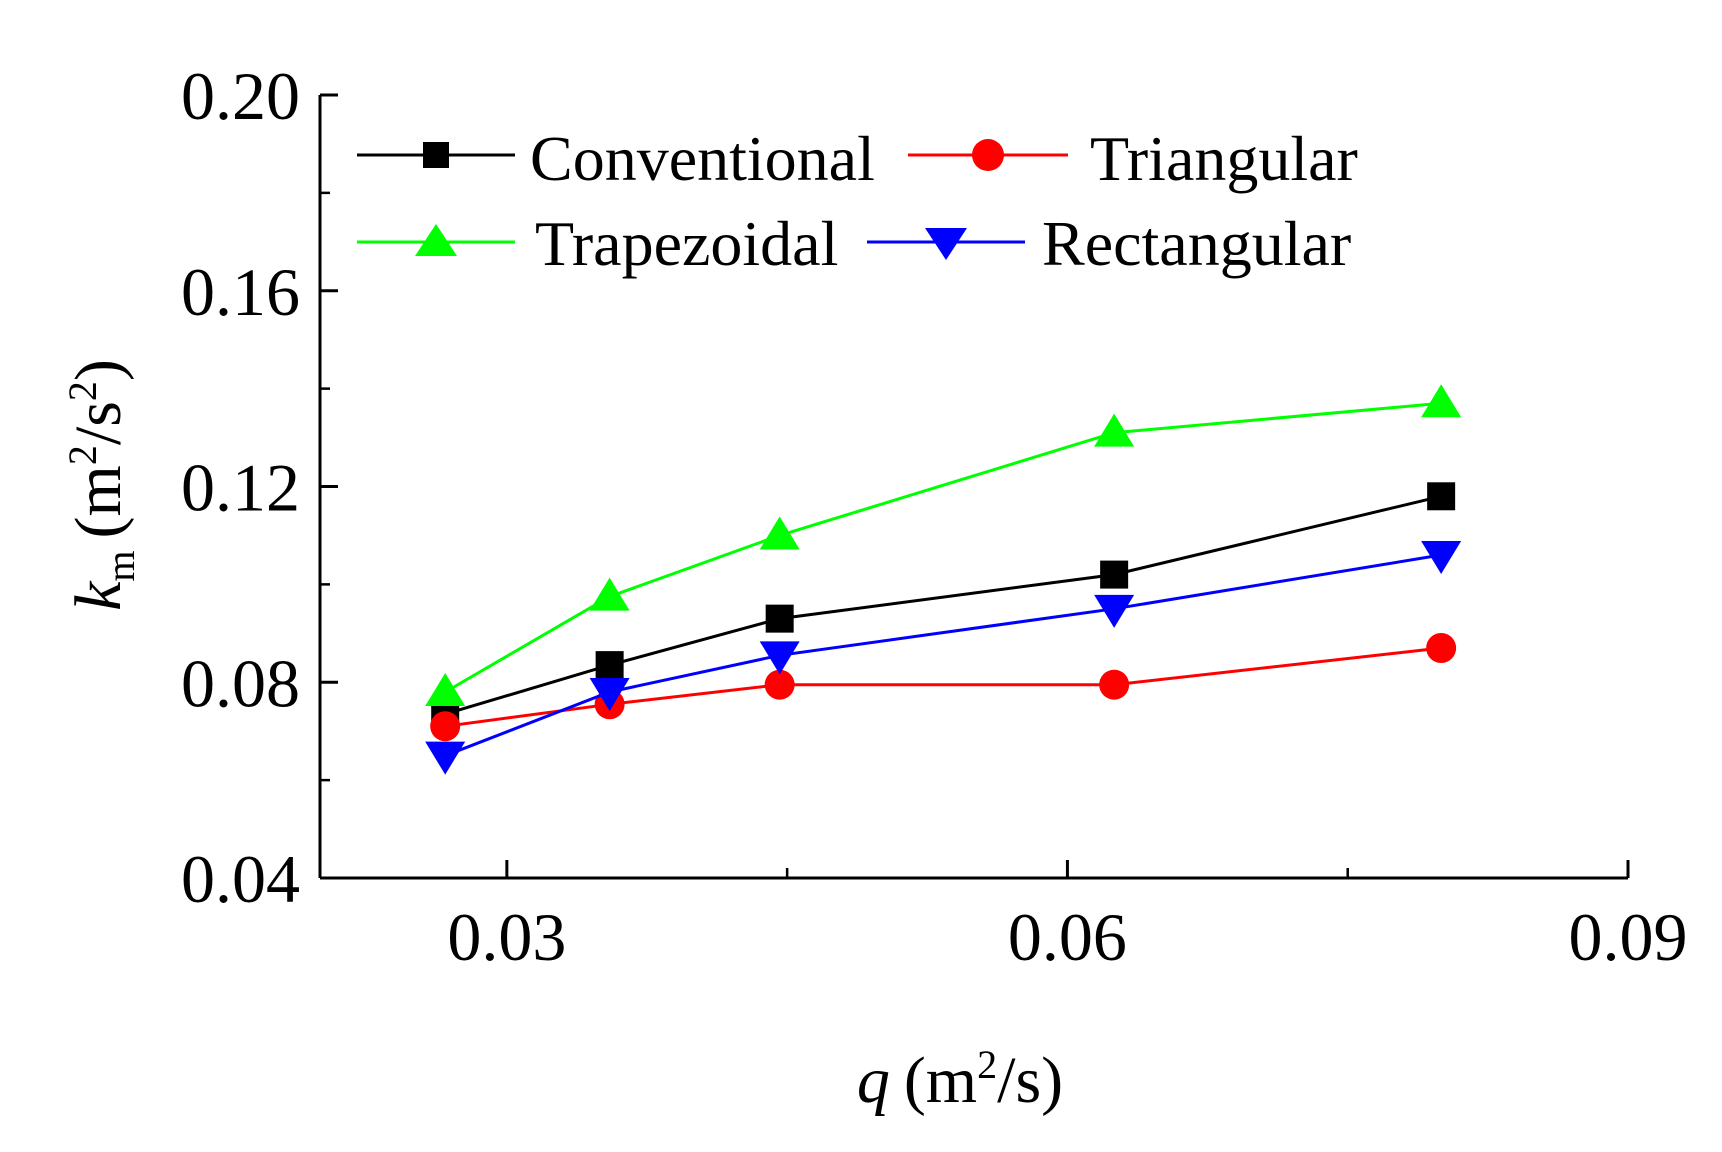 Image resolution: width=1722 pixels, height=1152 pixels. Describe the element at coordinates (1224, 158) in the screenshot. I see `legend-label-triangular: Triangular` at that location.